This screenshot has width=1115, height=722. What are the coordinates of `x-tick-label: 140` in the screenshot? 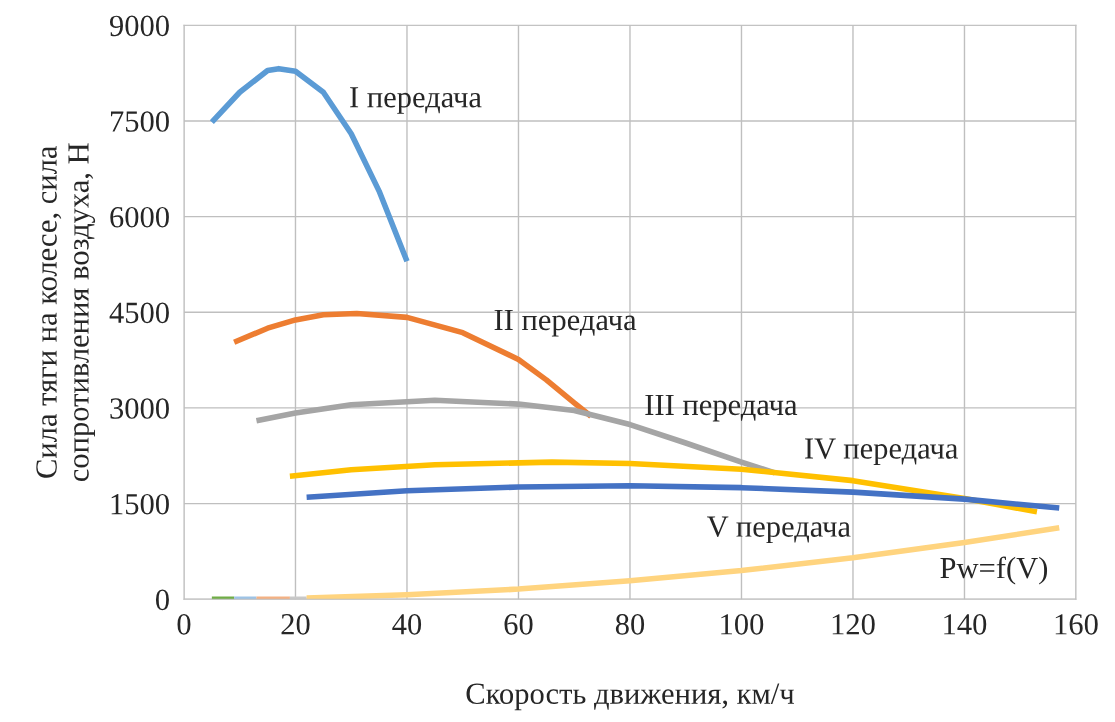 It's located at (965, 624).